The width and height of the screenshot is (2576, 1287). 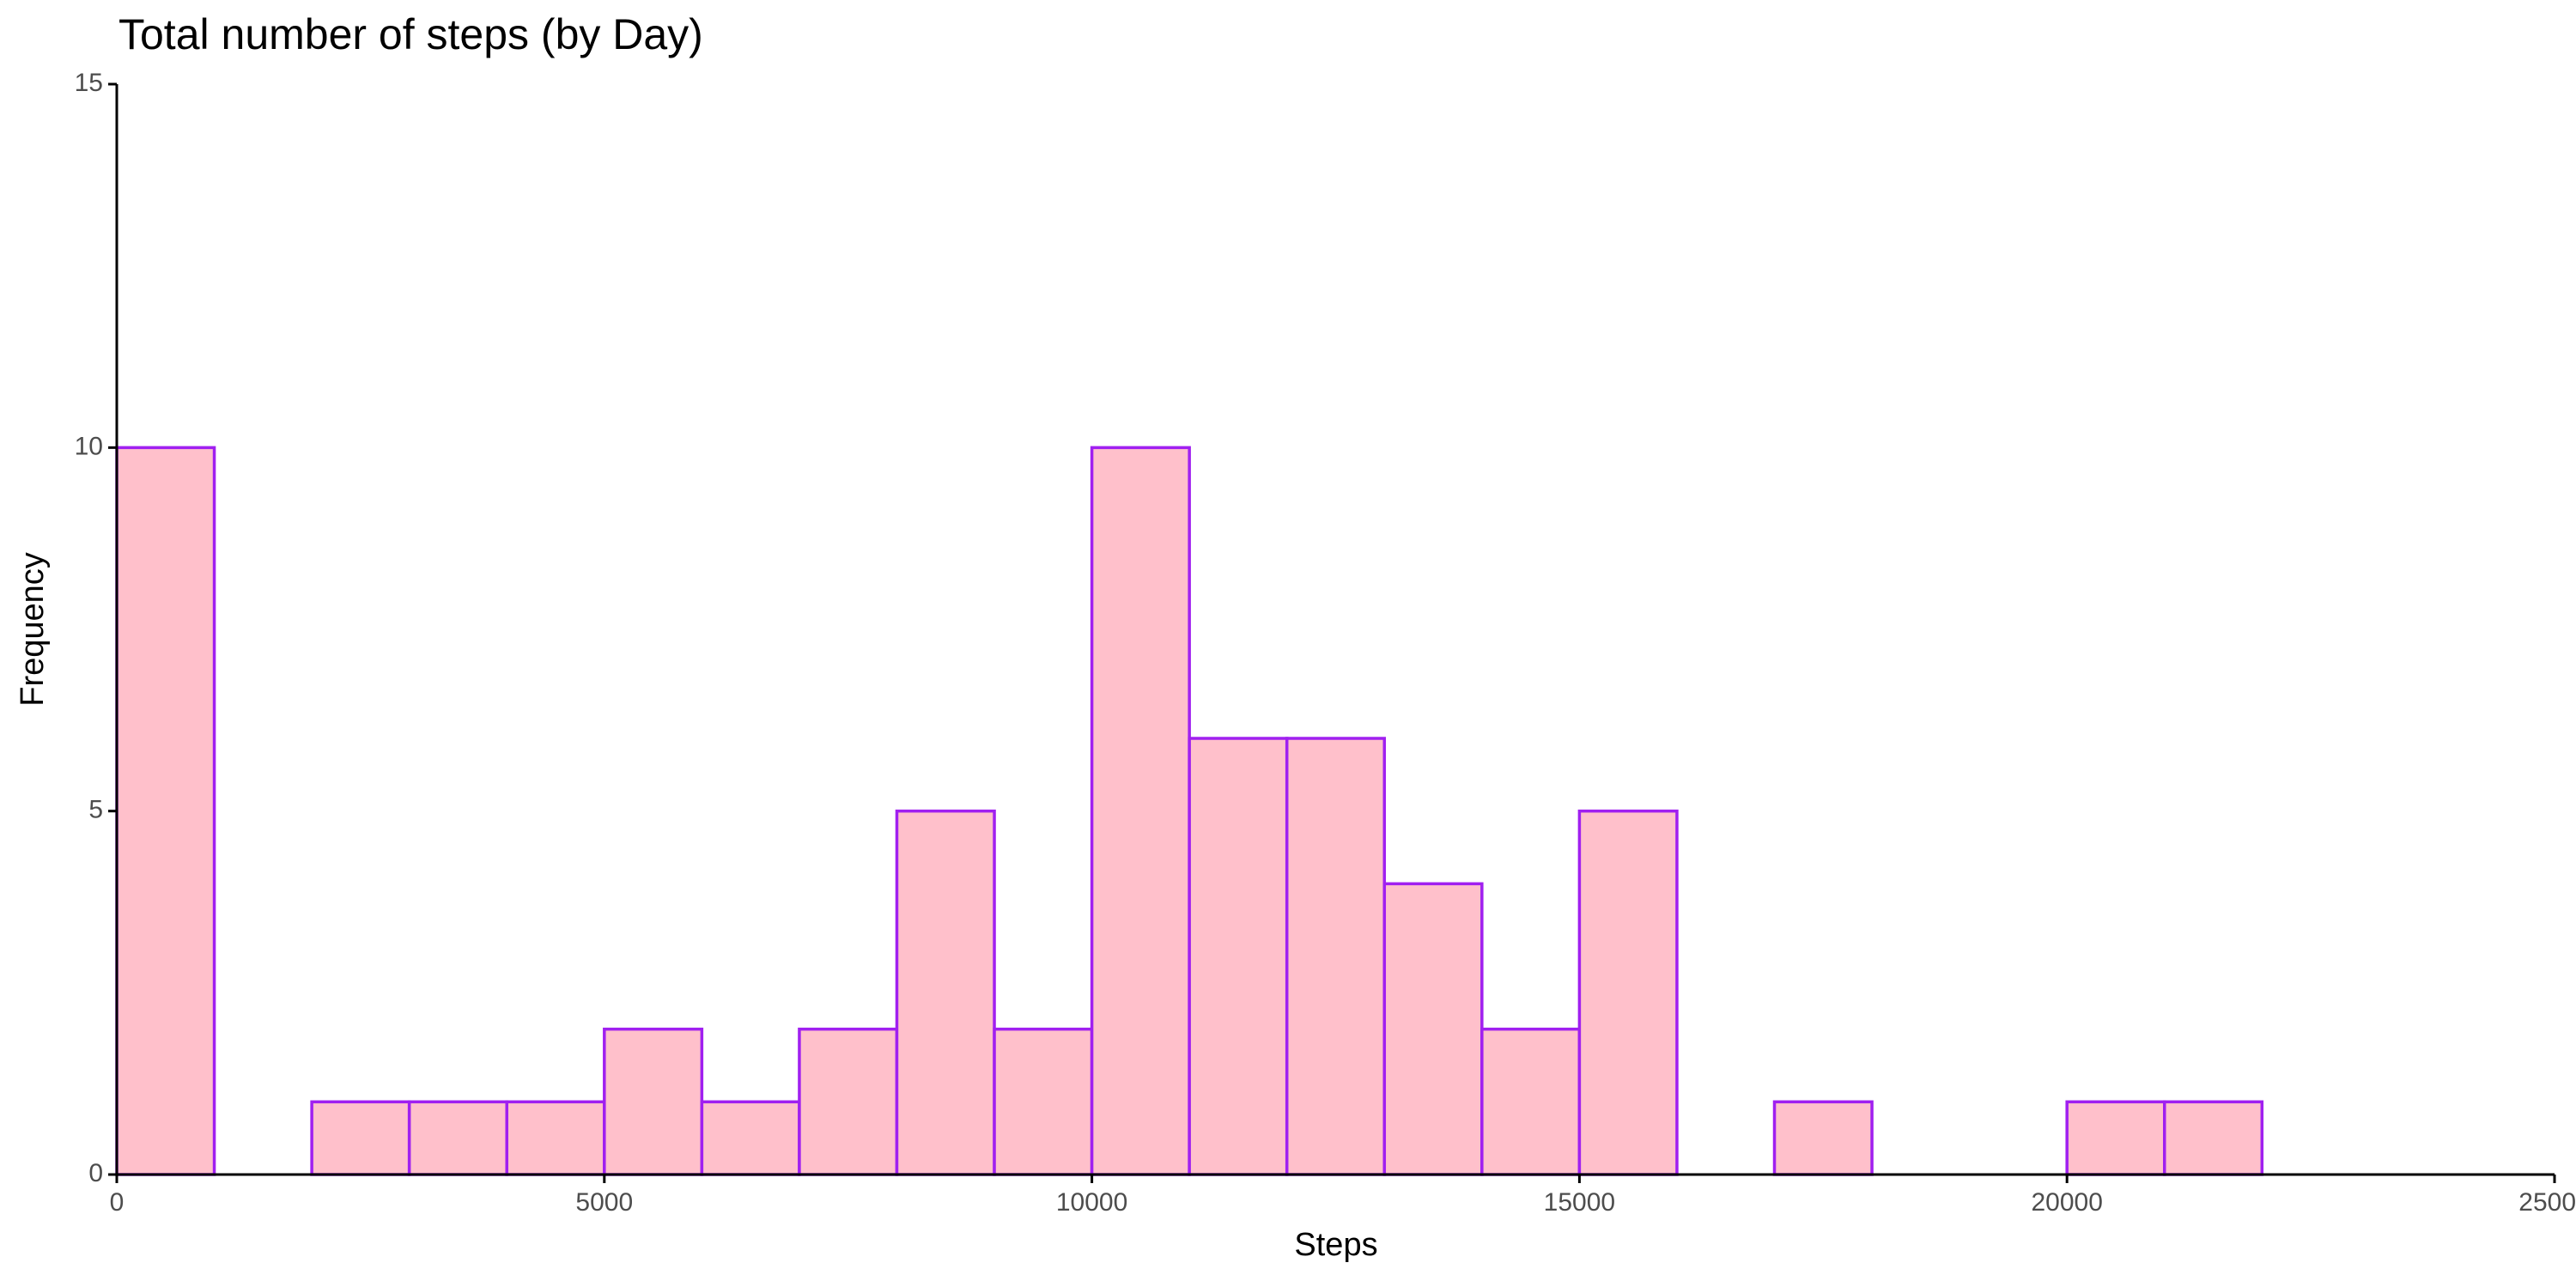 I want to click on x-tick-label: 10000, so click(x=1091, y=1202).